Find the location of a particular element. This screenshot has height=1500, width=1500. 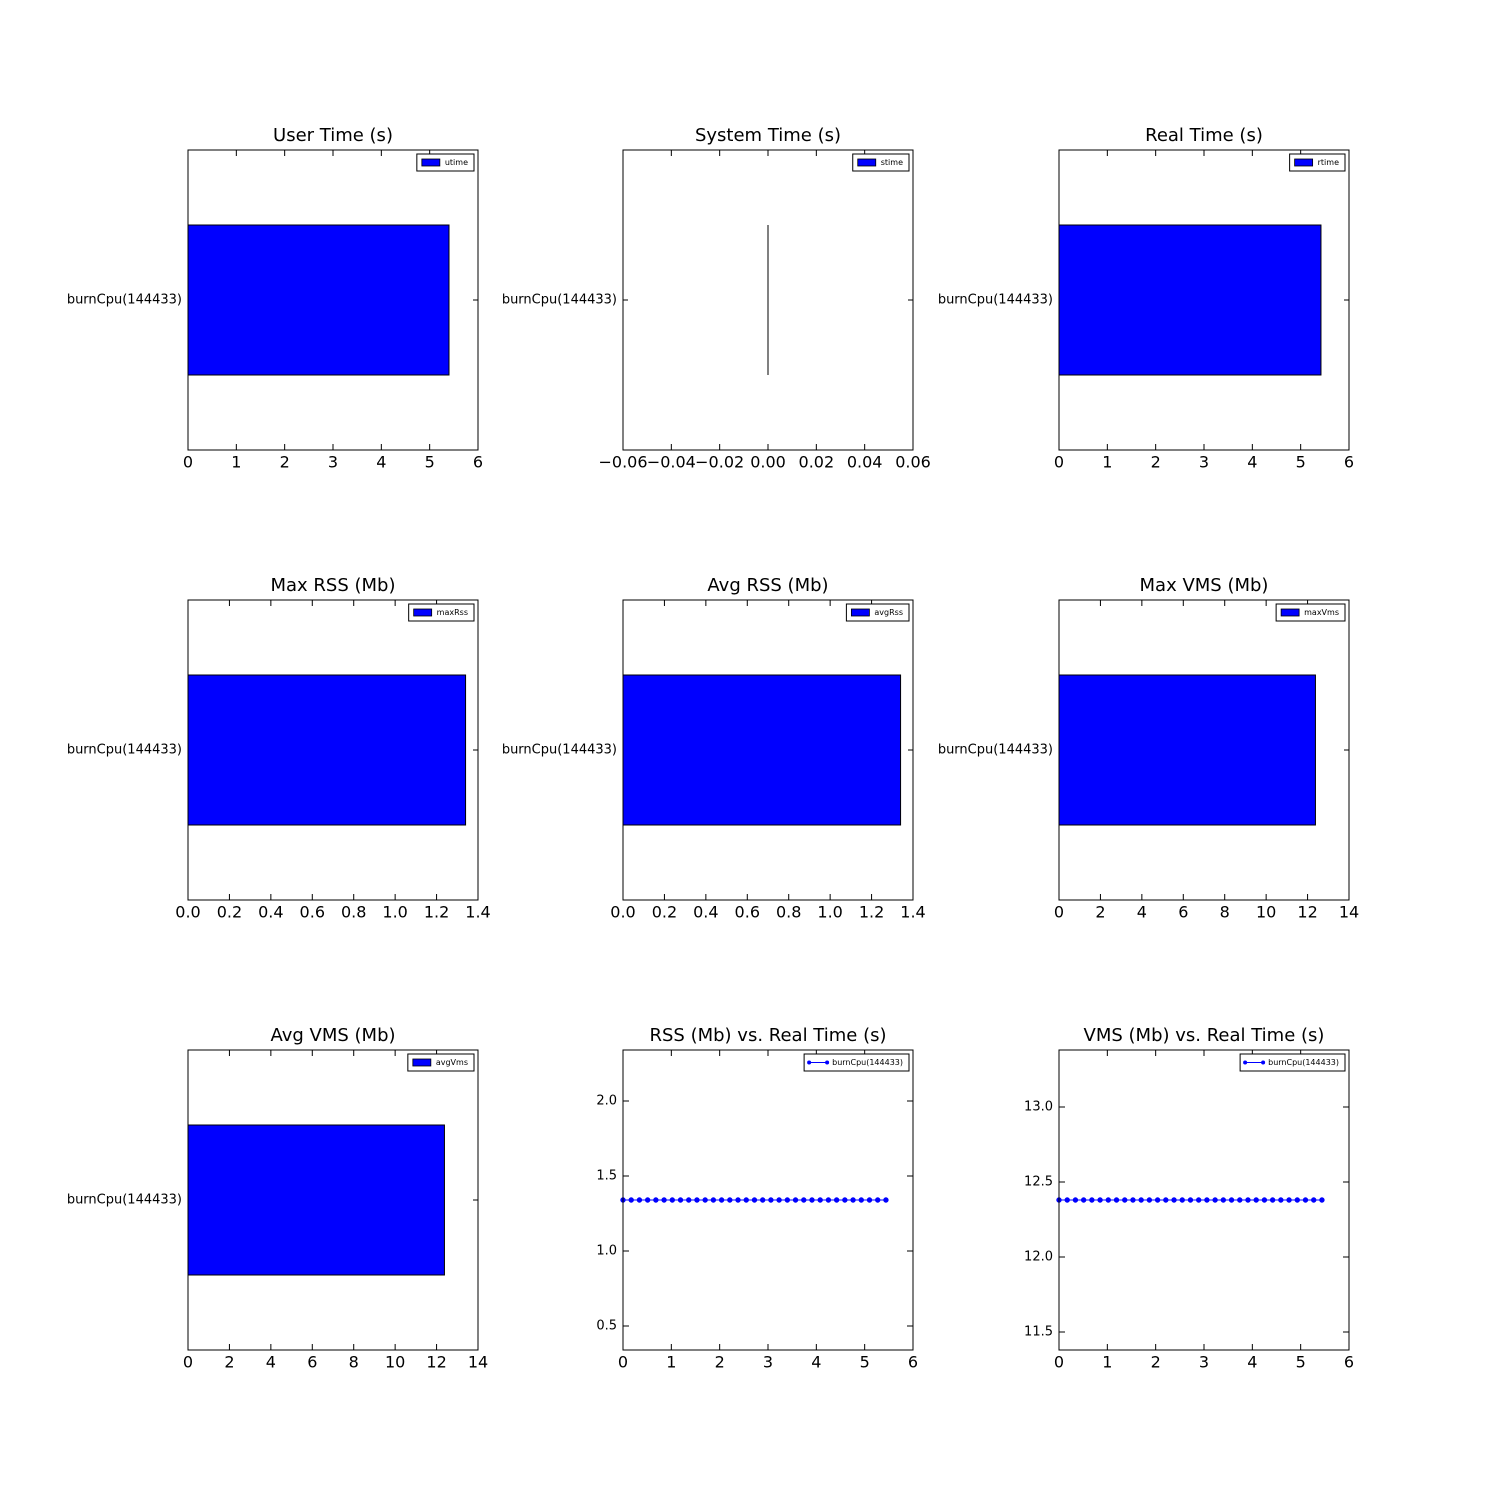

x-tick-label: −0.04 is located at coordinates (671, 462).